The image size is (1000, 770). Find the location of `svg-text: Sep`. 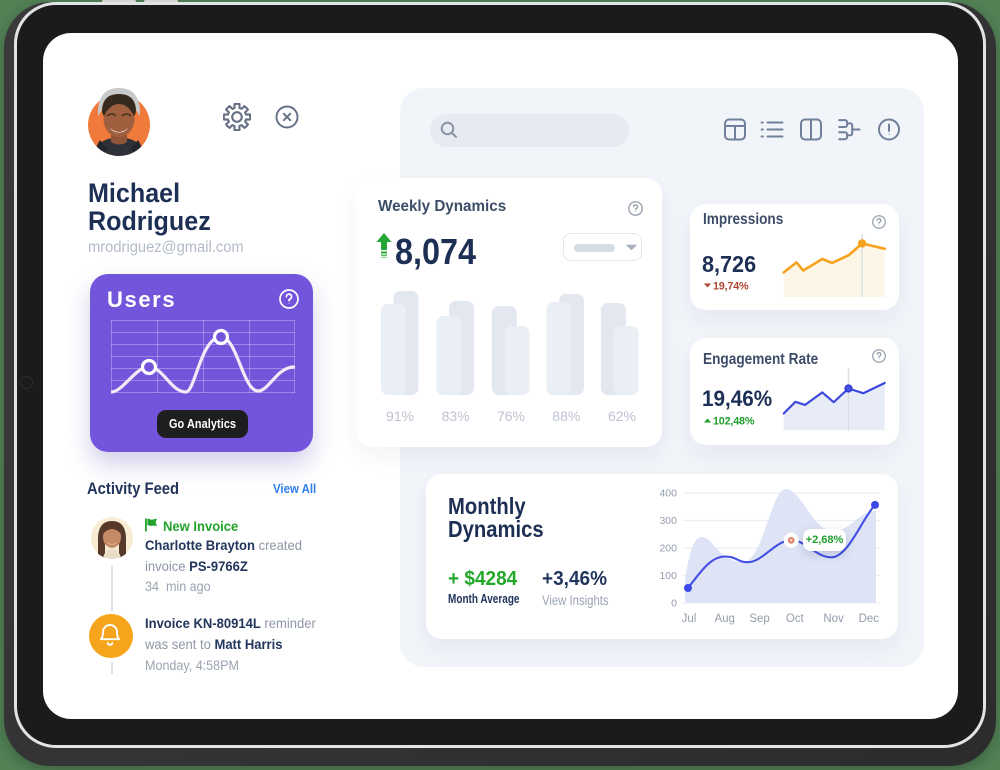

svg-text: Sep is located at coordinates (759, 619).